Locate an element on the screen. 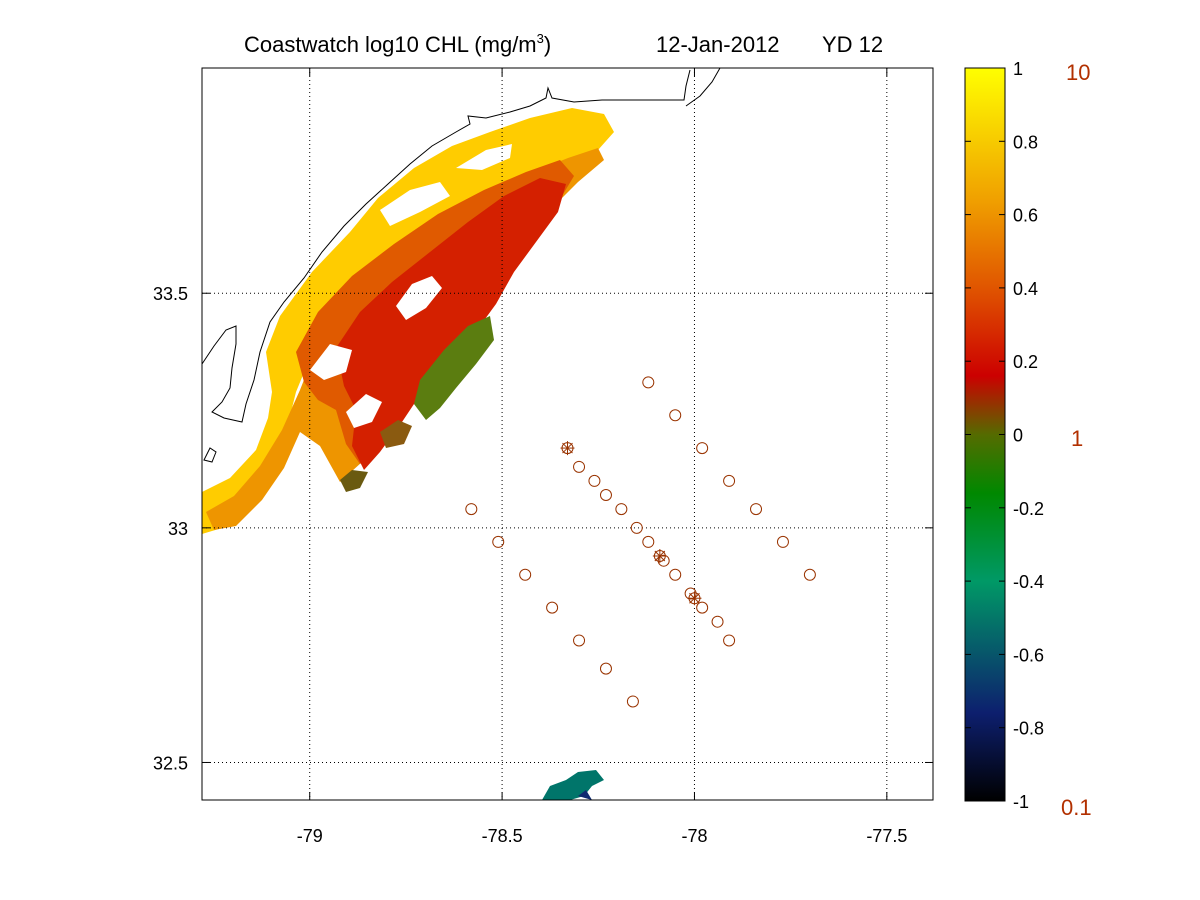  chl-patch-offshore-edge-green is located at coordinates (454, 368).